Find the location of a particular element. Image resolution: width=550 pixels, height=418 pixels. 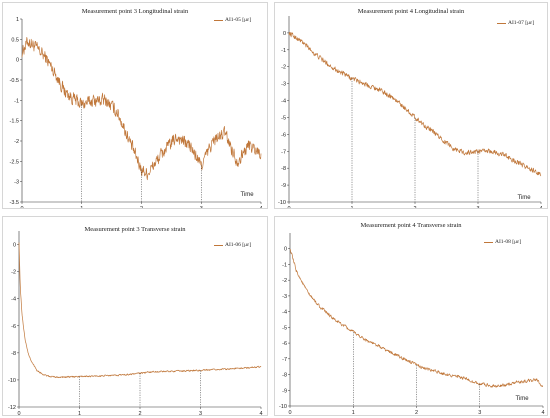

chart-legend: AI1-08 [με] is located at coordinates (502, 242).